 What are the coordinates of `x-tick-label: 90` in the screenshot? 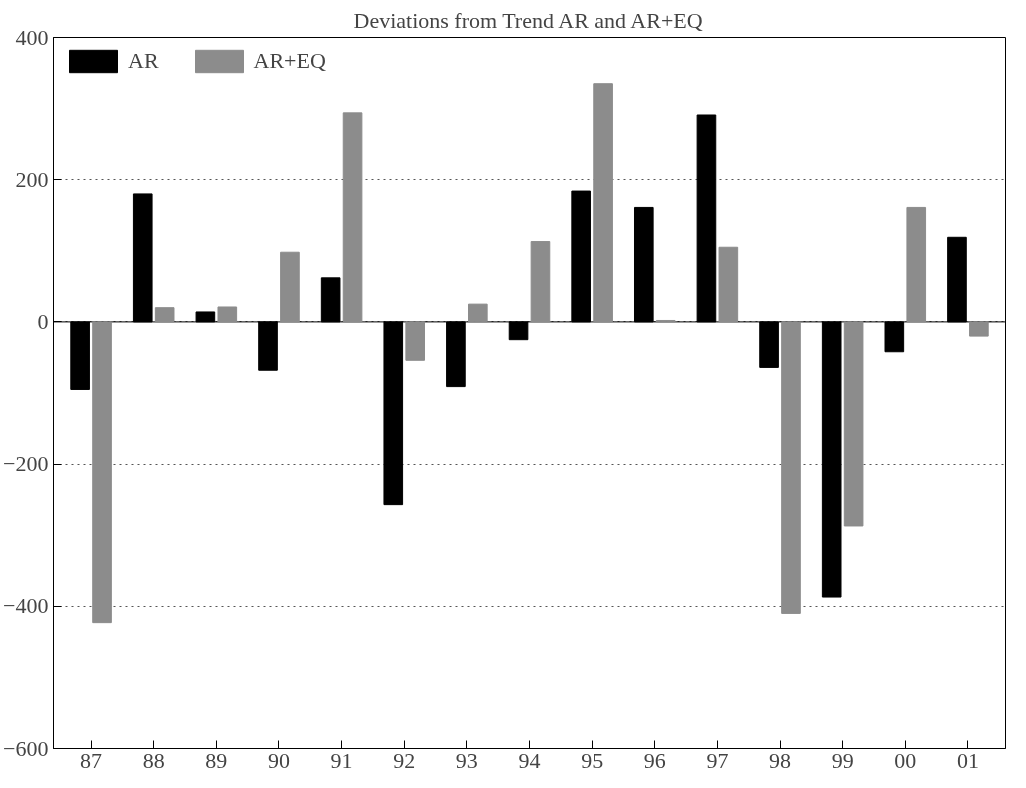 It's located at (278, 760).